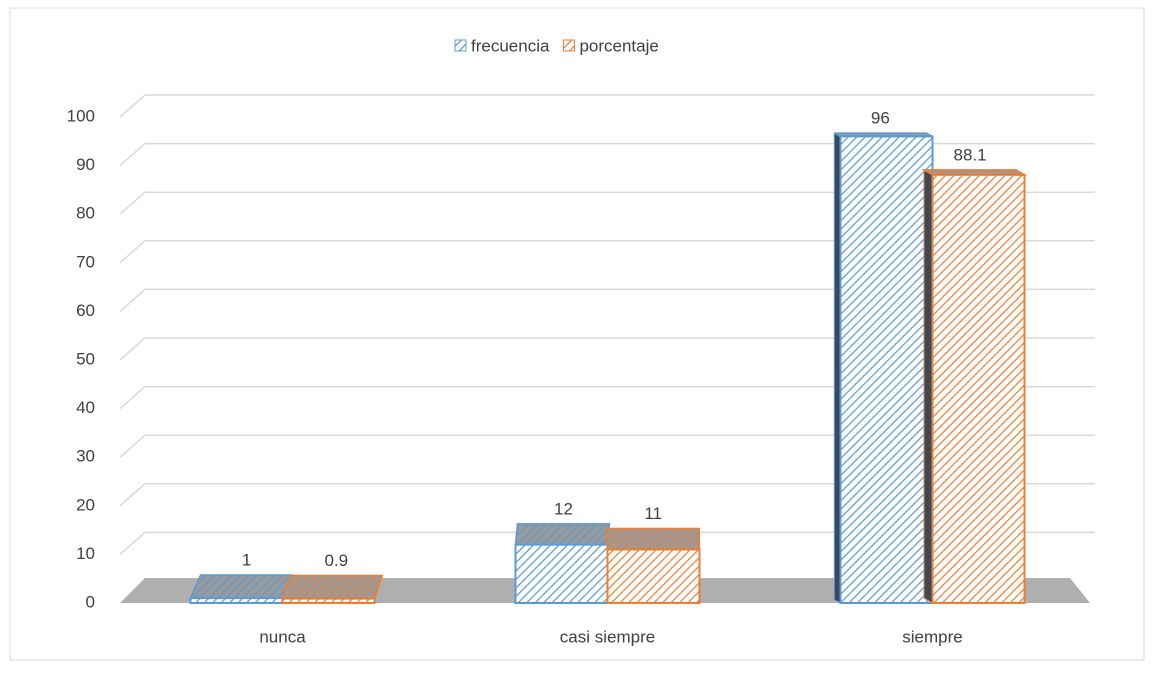  What do you see at coordinates (85, 261) in the screenshot?
I see `y-tick-label: 70` at bounding box center [85, 261].